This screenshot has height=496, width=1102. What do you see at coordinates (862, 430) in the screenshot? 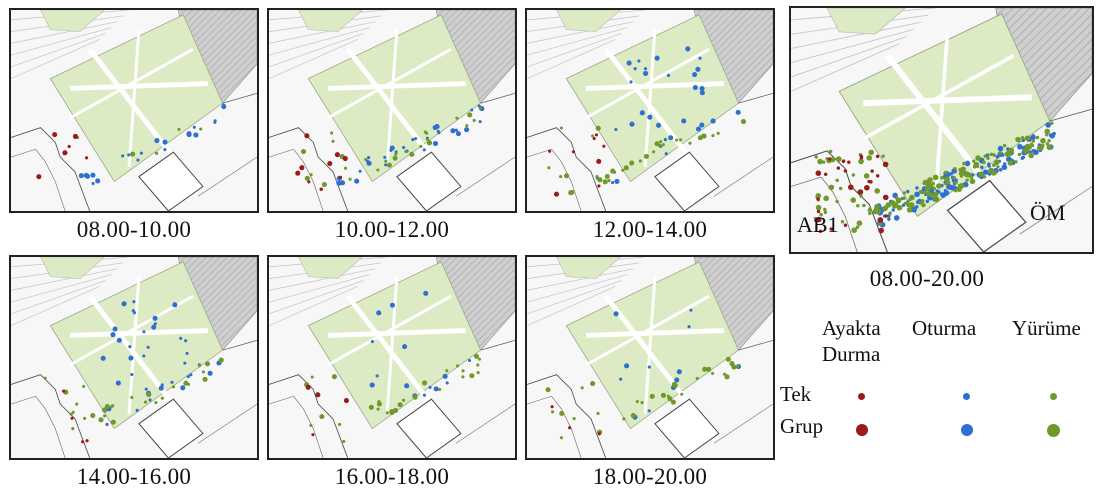
I see `legend-dot-standing-group` at bounding box center [862, 430].